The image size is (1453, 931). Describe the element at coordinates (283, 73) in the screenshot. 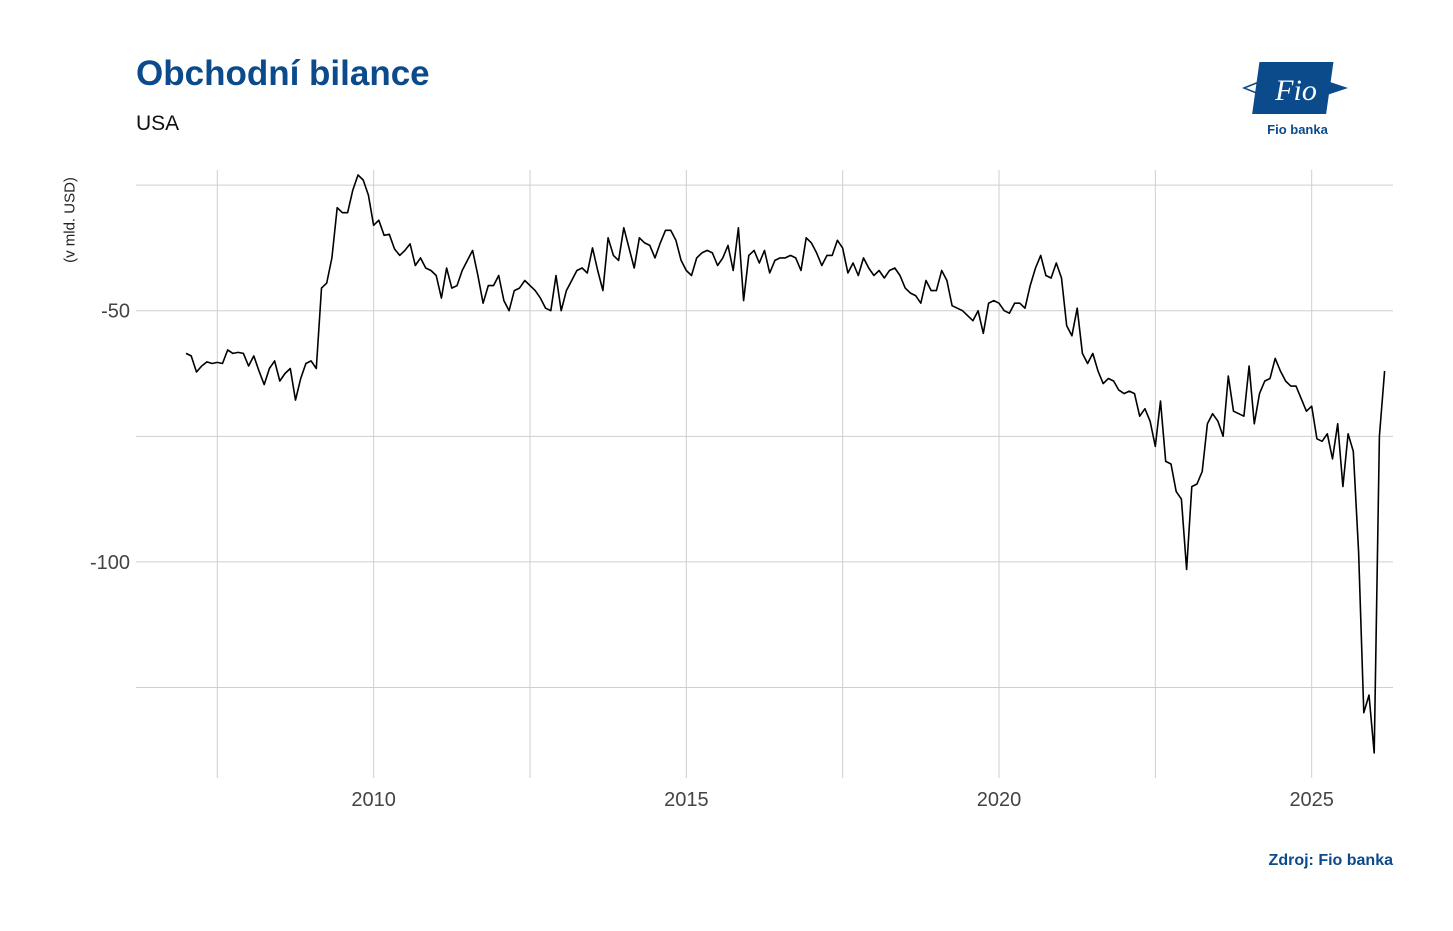

I see `chart-title: Obchodní bilance` at that location.